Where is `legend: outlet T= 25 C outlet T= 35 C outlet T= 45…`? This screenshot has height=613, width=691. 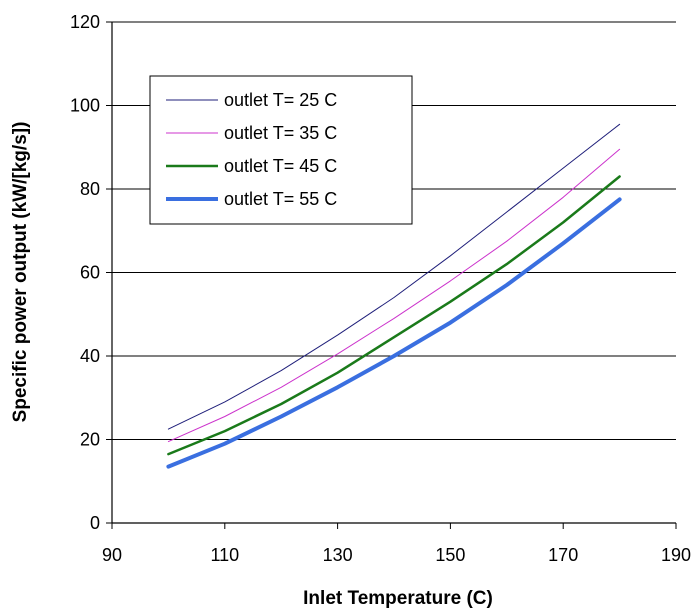
legend: outlet T= 25 C outlet T= 35 C outlet T= 45… is located at coordinates (281, 150).